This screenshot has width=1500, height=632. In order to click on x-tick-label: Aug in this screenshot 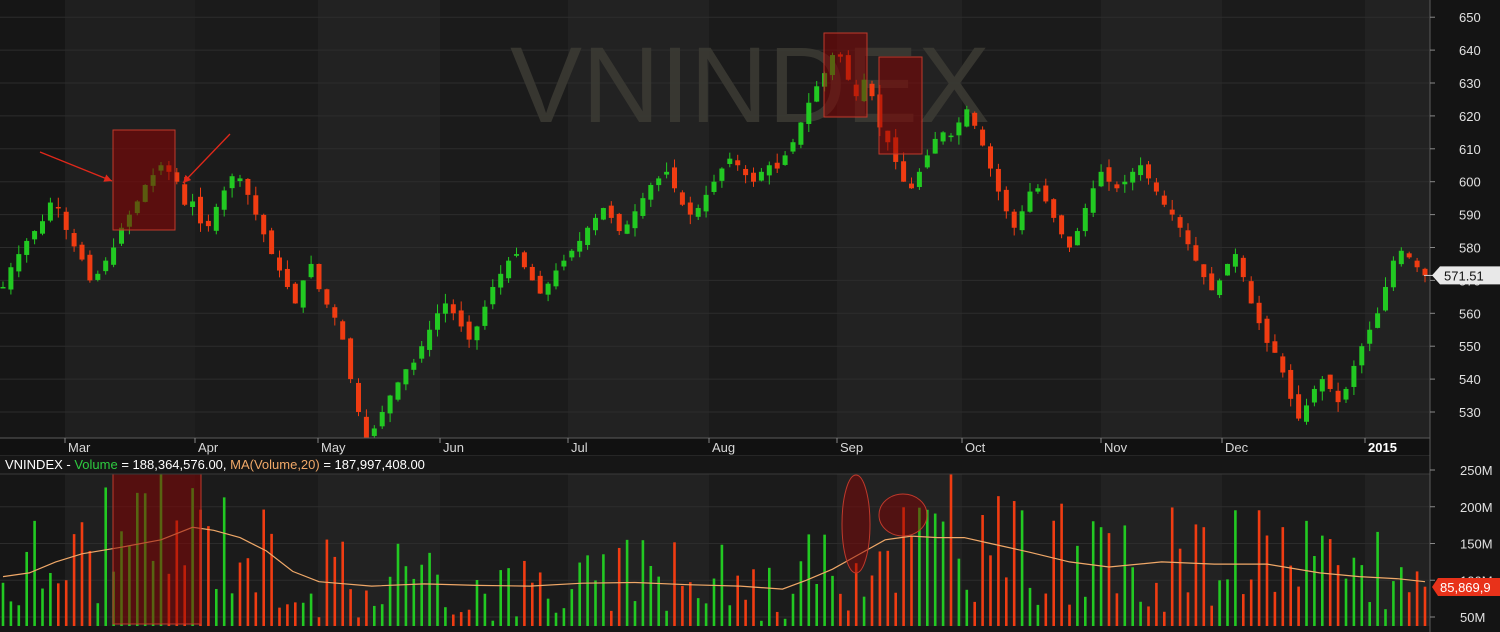, I will do `click(723, 447)`.